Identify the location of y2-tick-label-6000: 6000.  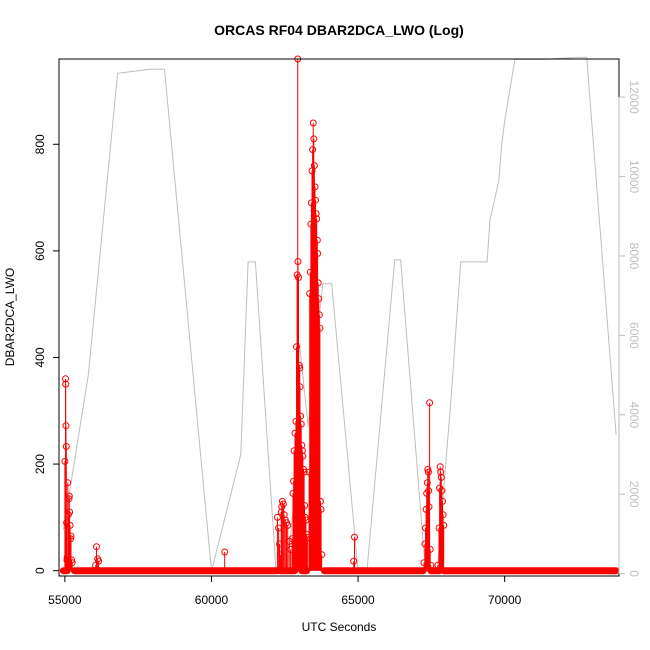
(634, 335).